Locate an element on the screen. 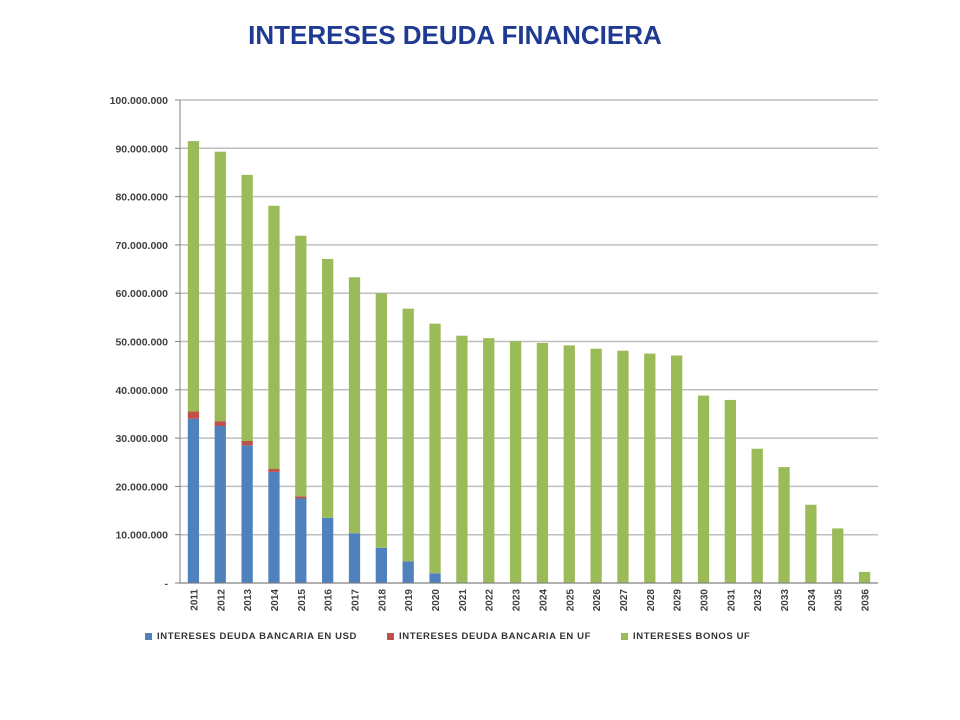  x-tick-label: 2014 is located at coordinates (275, 600).